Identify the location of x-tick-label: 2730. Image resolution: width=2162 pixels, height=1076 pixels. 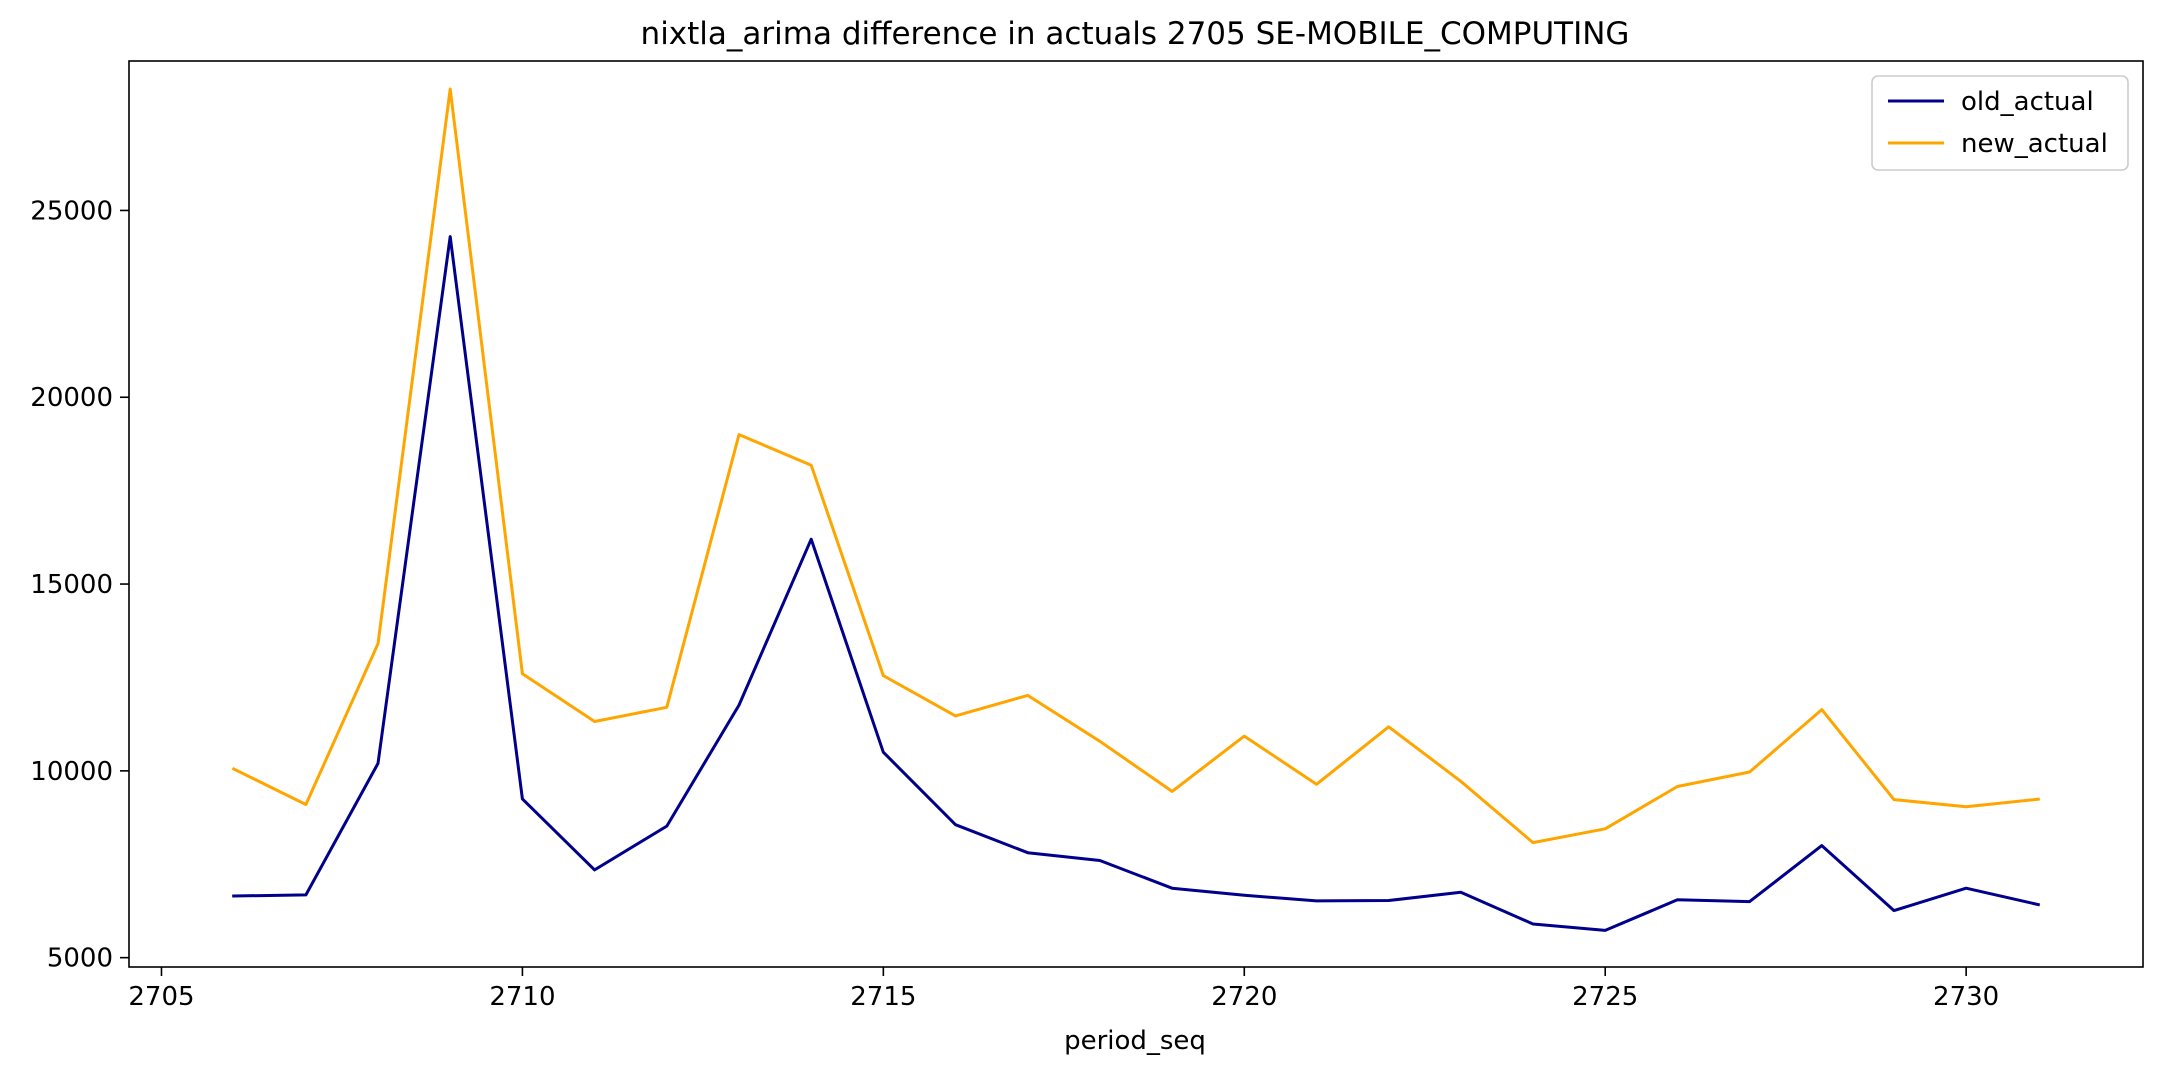
(1966, 997).